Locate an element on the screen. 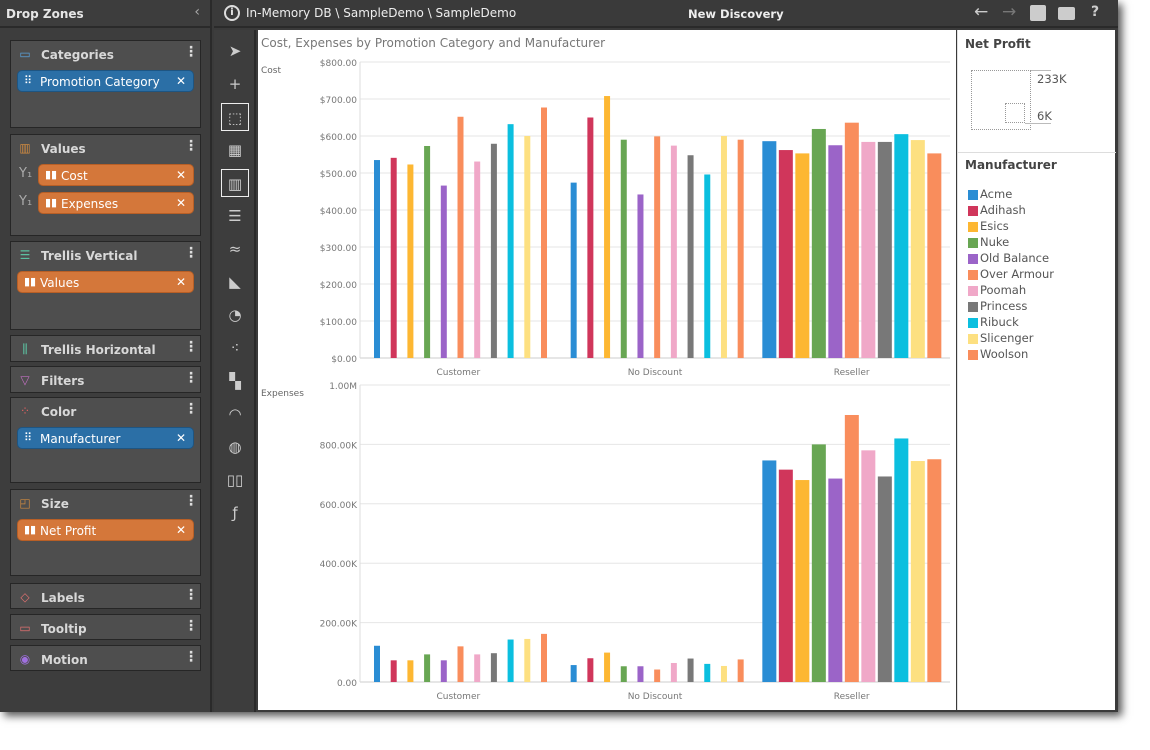 Image resolution: width=1150 pixels, height=750 pixels. drop-zone-label: Labels is located at coordinates (63, 598).